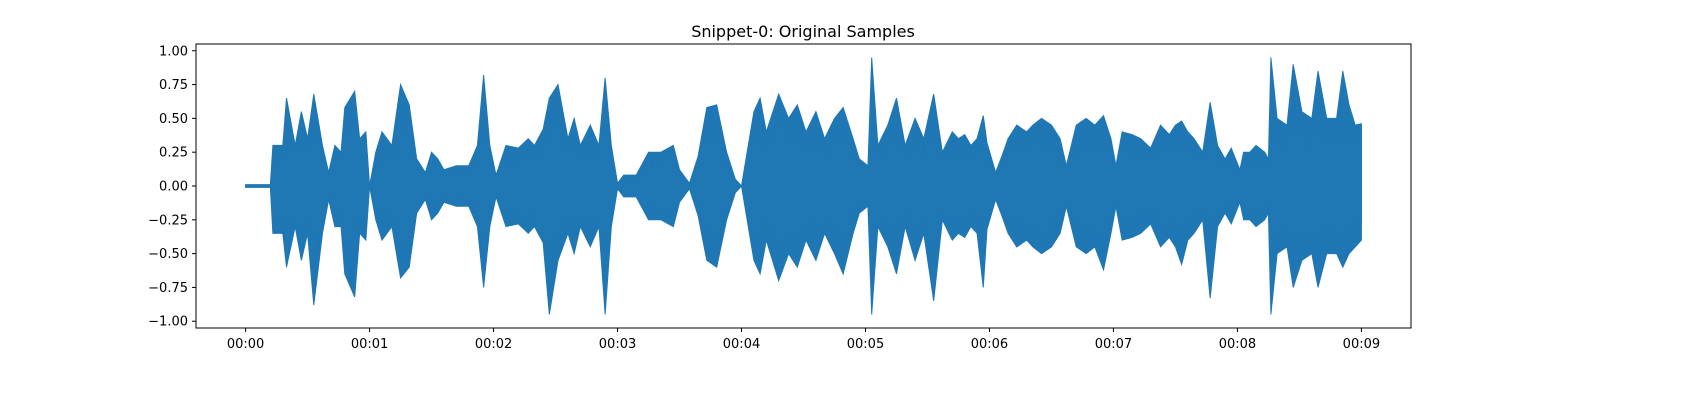 The height and width of the screenshot is (400, 1700). Describe the element at coordinates (1237, 344) in the screenshot. I see `x-tick-label: 00:08` at that location.